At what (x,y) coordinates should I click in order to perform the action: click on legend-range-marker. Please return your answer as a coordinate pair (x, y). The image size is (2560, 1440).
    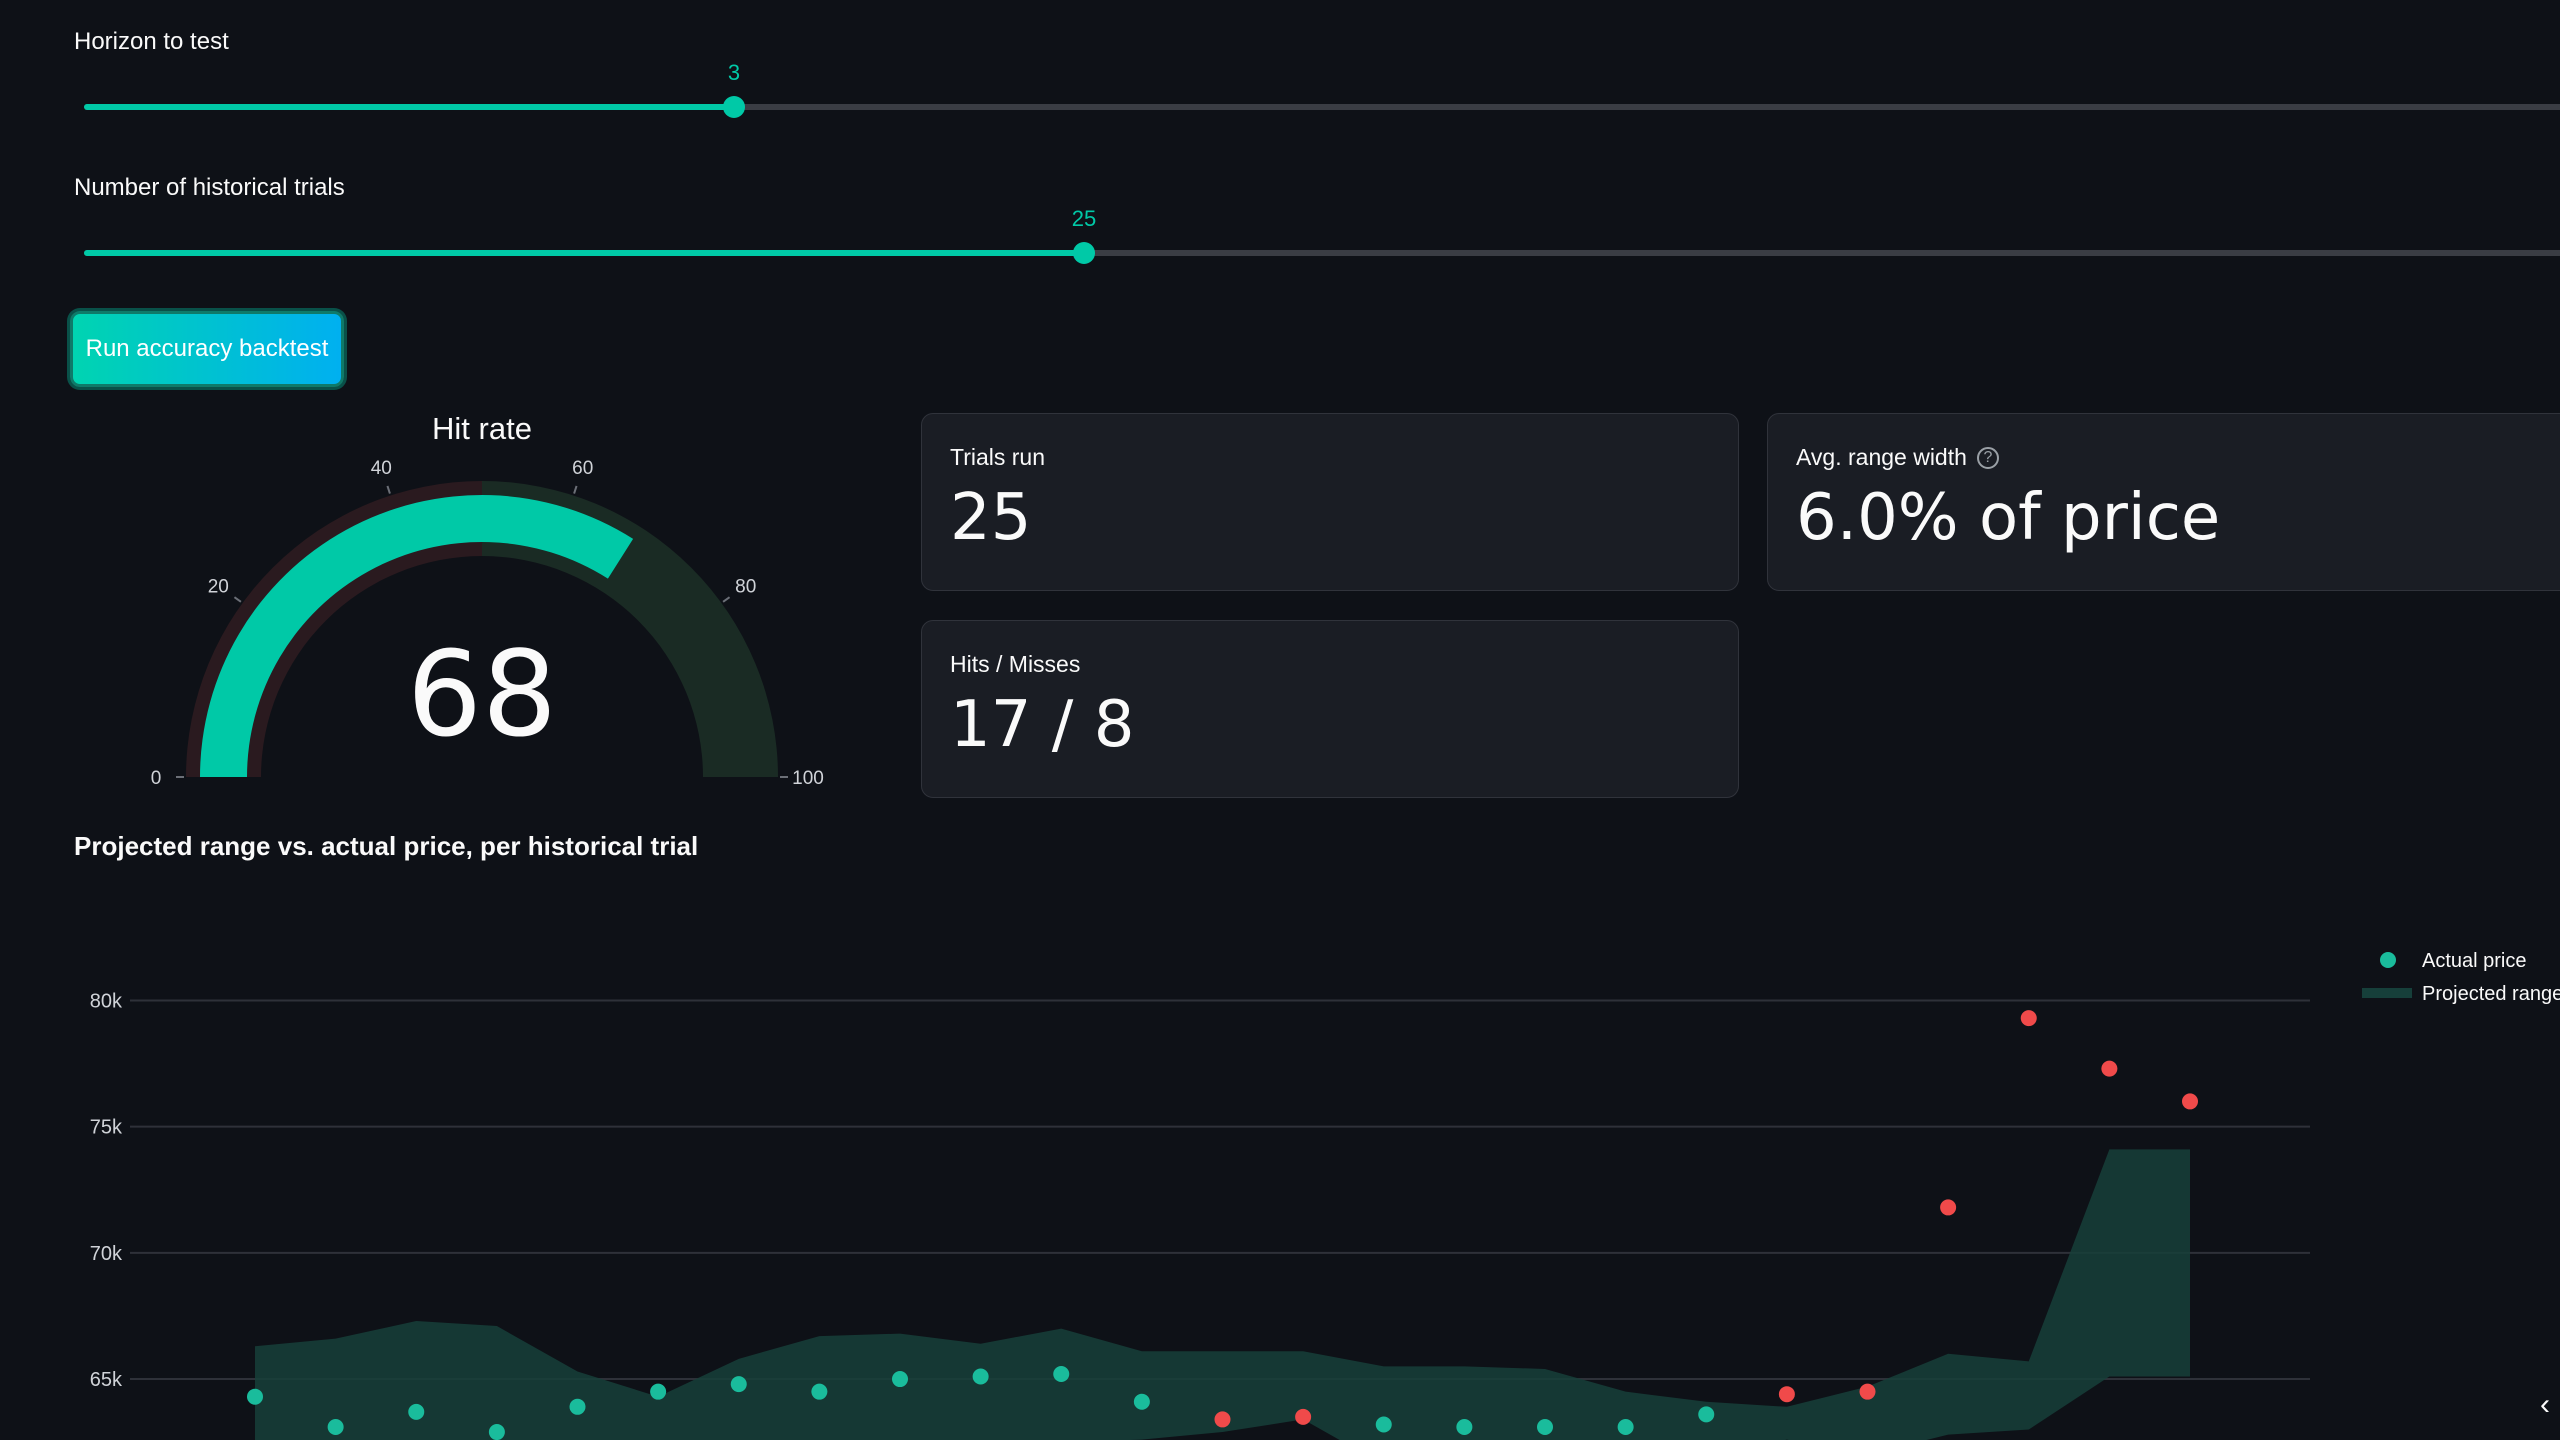
    Looking at the image, I should click on (2387, 993).